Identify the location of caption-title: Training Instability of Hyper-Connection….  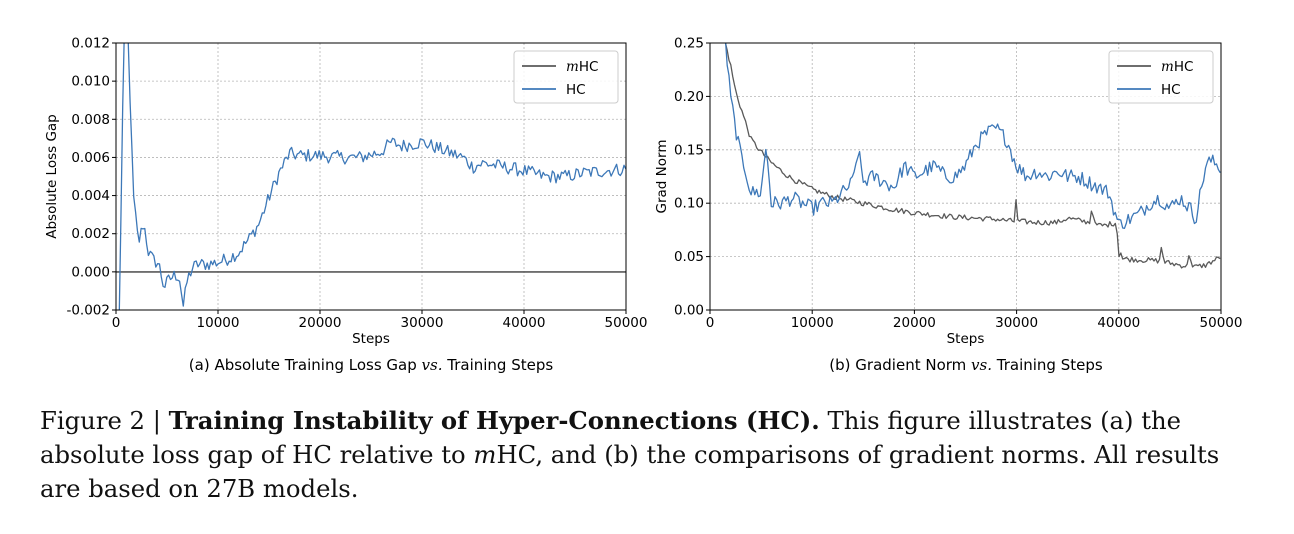
(494, 420).